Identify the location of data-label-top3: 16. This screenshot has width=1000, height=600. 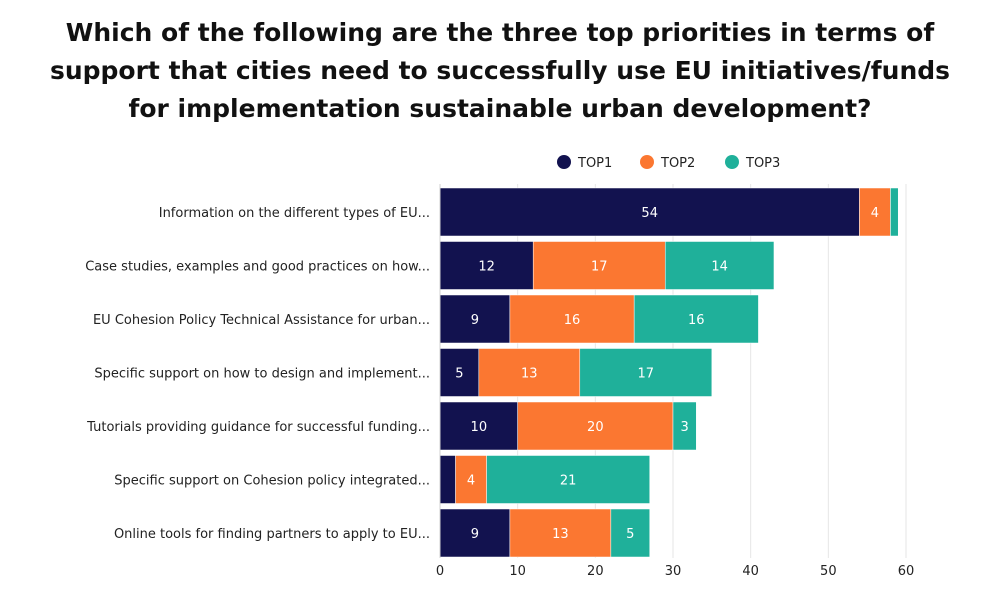
(696, 320).